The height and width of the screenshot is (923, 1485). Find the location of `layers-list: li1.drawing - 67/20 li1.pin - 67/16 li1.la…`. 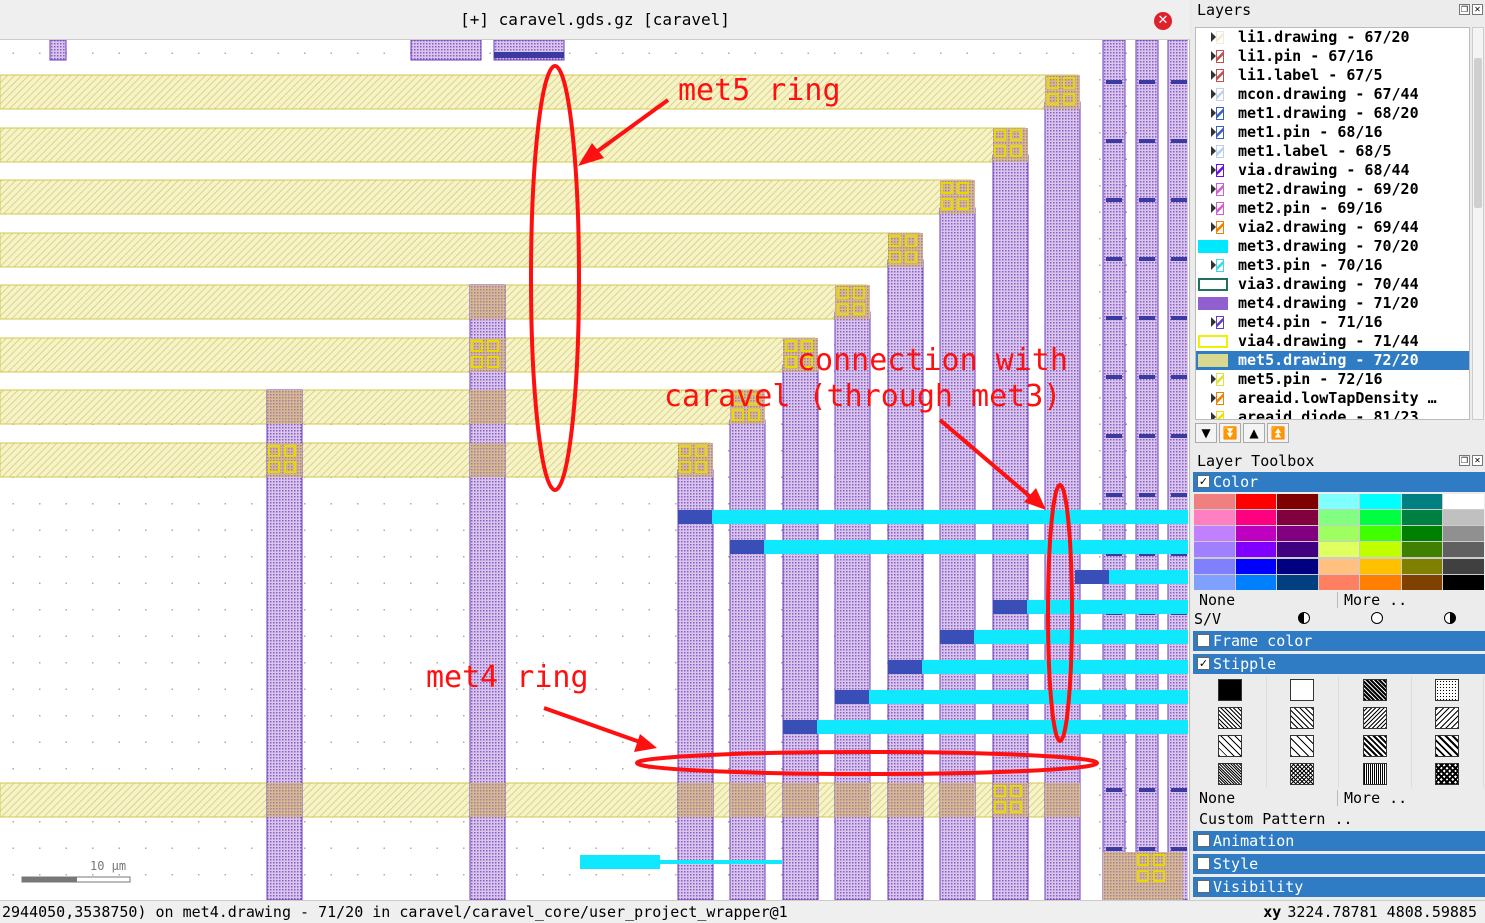

layers-list: li1.drawing - 67/20 li1.pin - 67/16 li1.la… is located at coordinates (1332, 223).